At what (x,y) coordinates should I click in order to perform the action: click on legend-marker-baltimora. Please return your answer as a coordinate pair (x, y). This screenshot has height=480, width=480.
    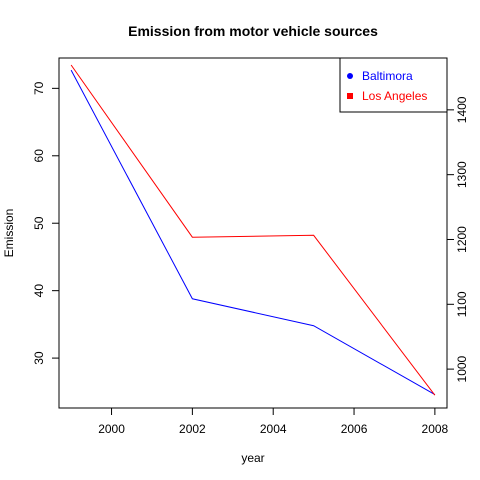
    Looking at the image, I should click on (350, 76).